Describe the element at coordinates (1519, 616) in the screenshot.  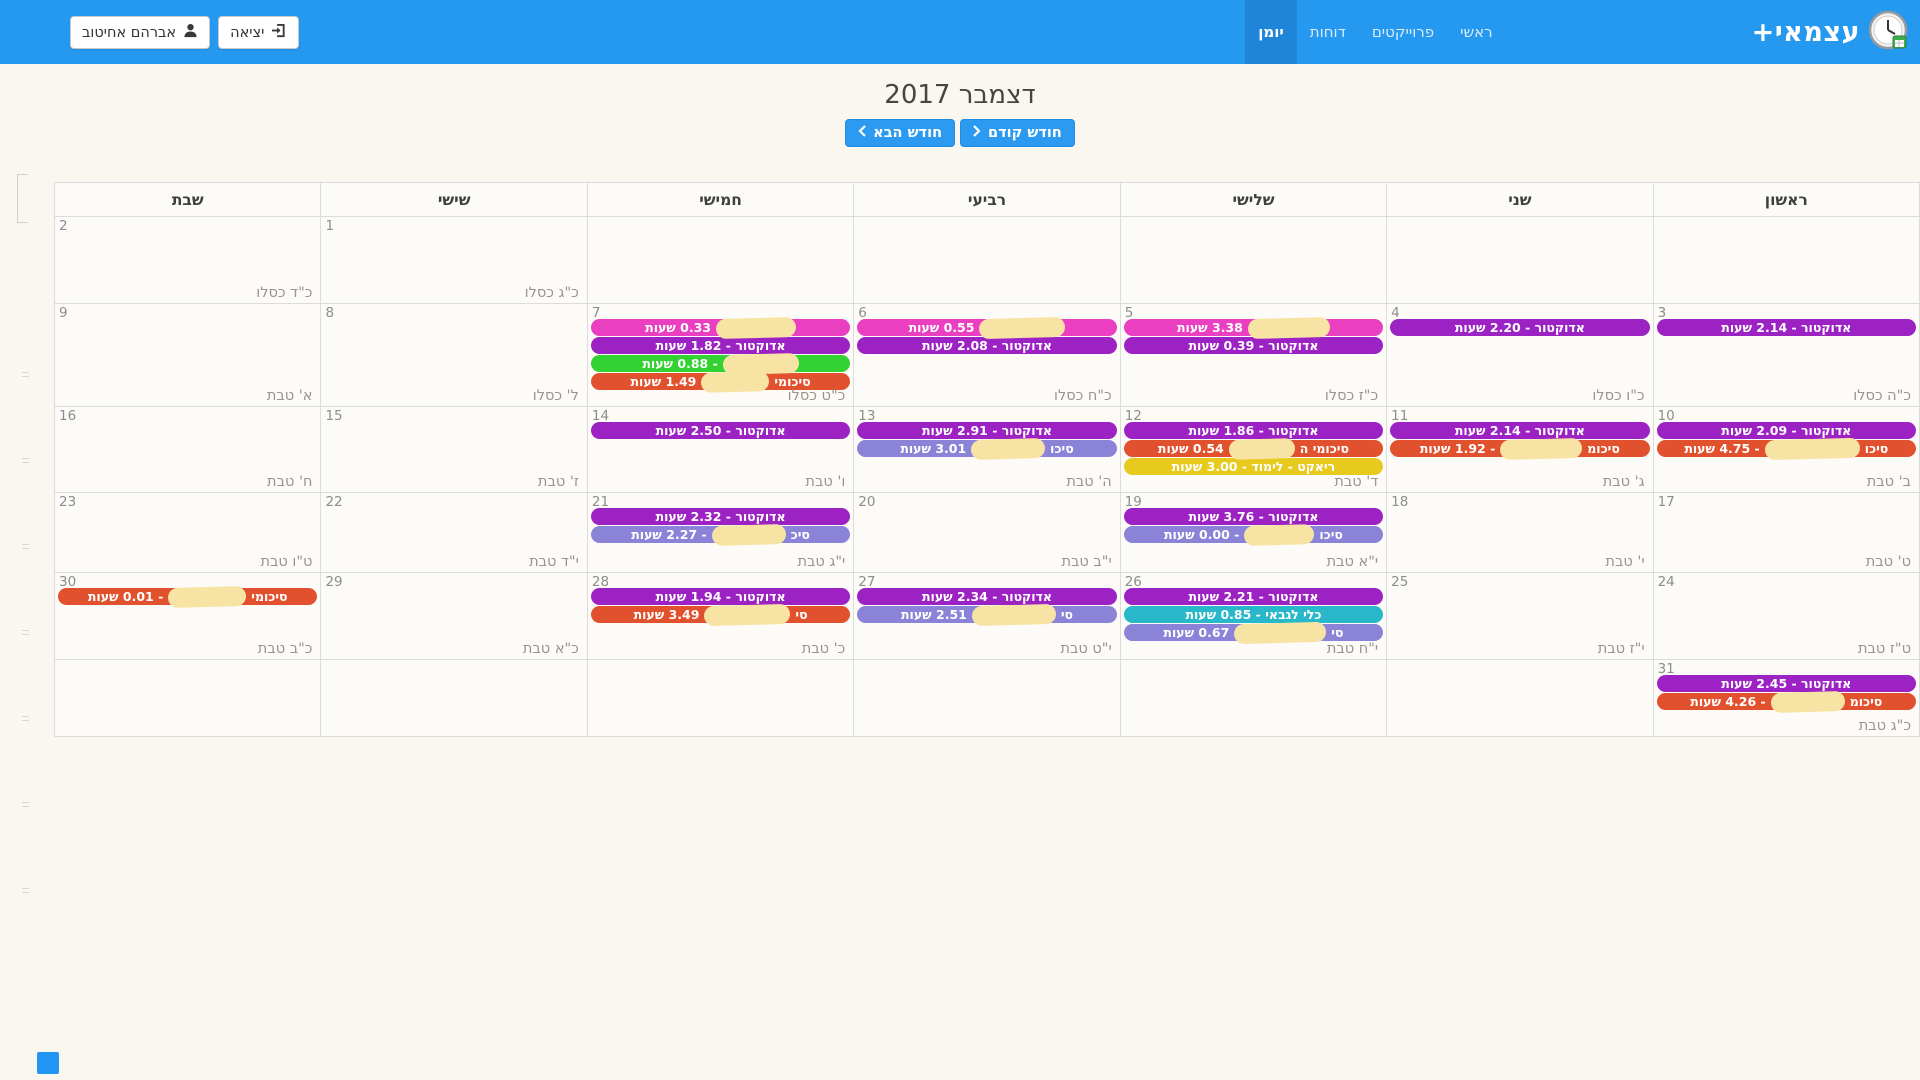
I see `day-cell: 25 י"ז טבת` at that location.